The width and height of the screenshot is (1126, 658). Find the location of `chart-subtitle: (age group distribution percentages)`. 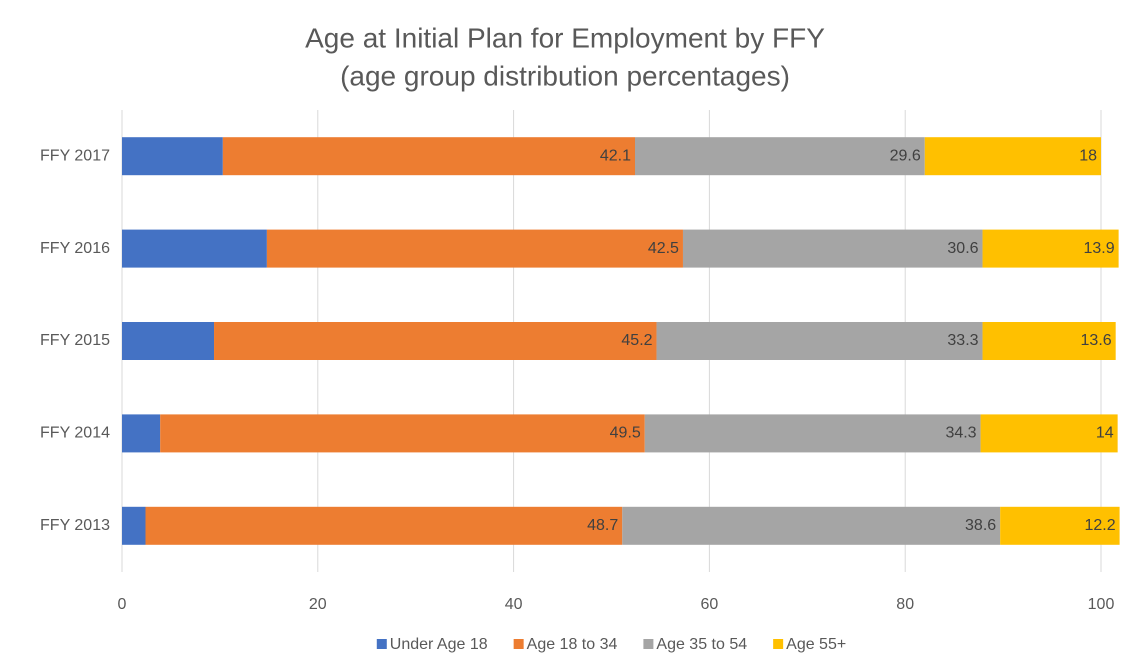

chart-subtitle: (age group distribution percentages) is located at coordinates (565, 75).